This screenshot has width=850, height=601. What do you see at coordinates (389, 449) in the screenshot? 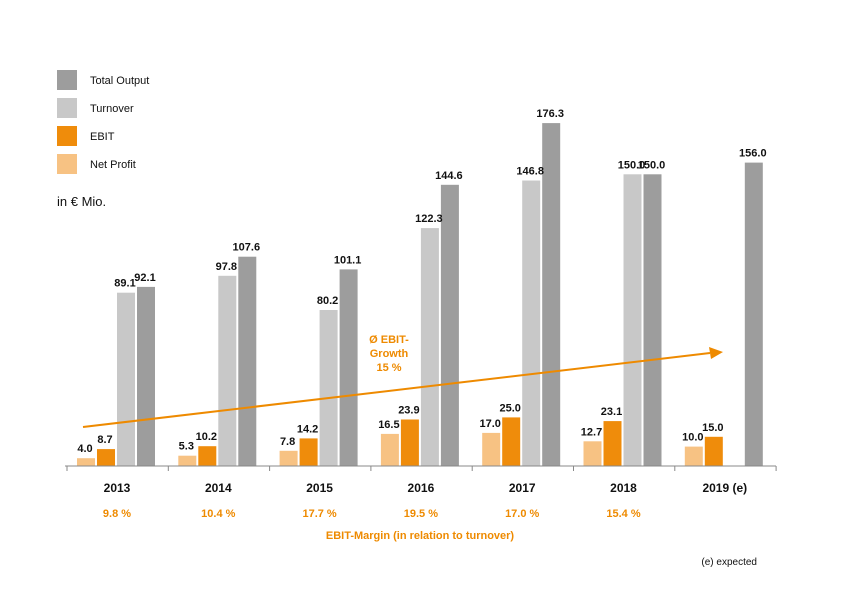
I see `bar-net-profit-2016` at bounding box center [389, 449].